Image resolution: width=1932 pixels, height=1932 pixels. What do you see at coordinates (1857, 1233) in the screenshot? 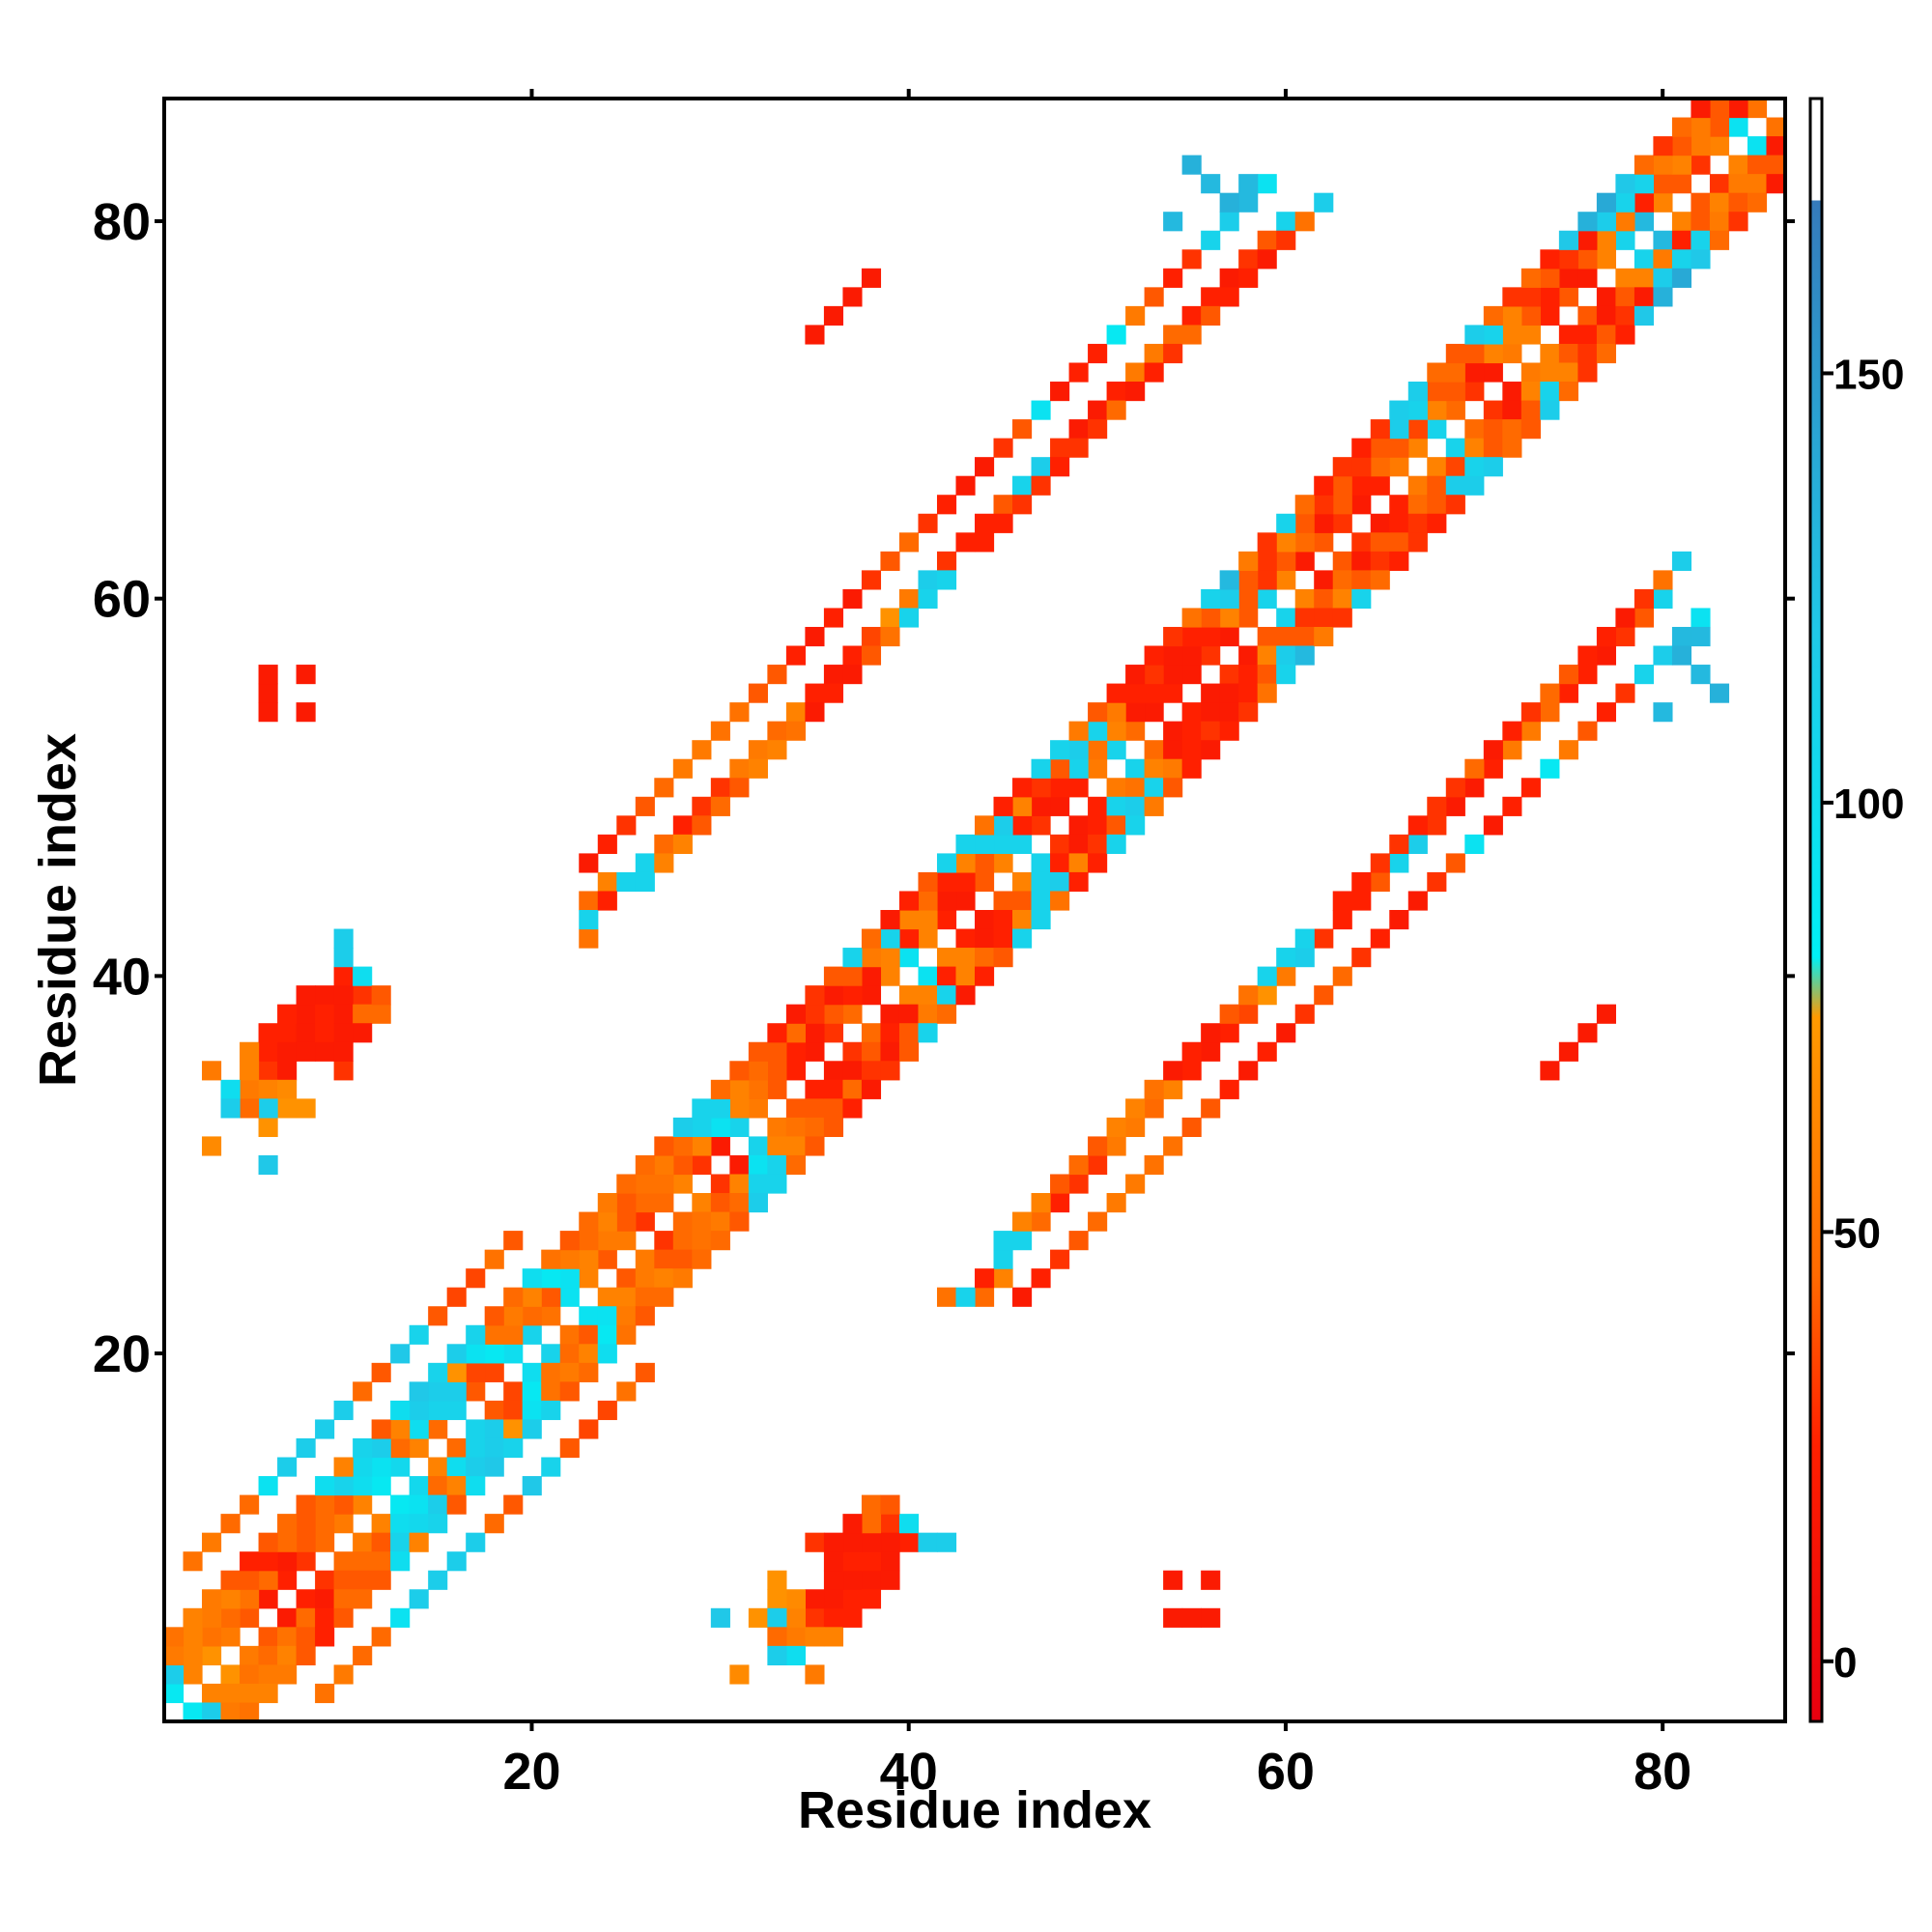
I see `colorbar-tick-label: 50` at bounding box center [1857, 1233].